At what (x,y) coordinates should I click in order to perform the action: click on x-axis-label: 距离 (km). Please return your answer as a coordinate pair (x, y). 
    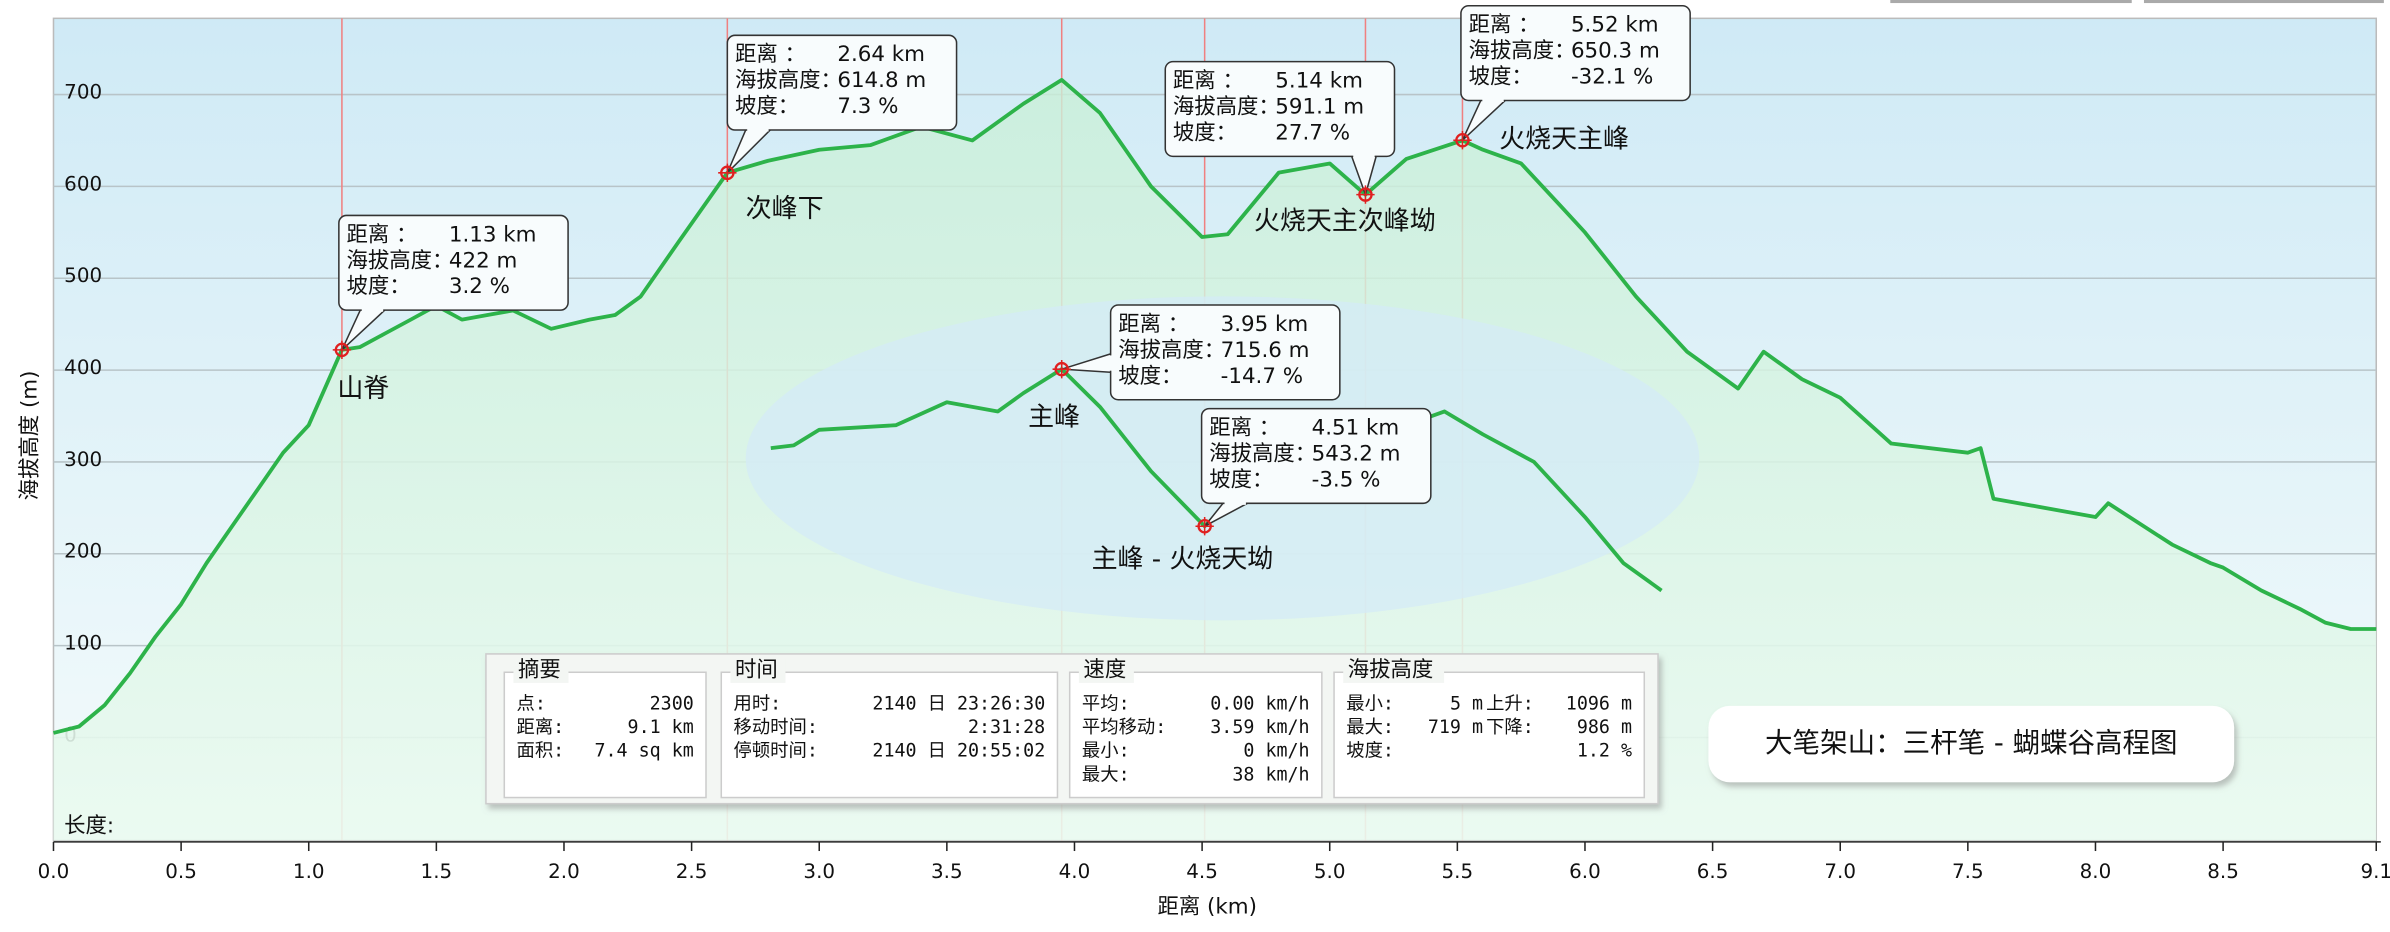
    Looking at the image, I should click on (1207, 907).